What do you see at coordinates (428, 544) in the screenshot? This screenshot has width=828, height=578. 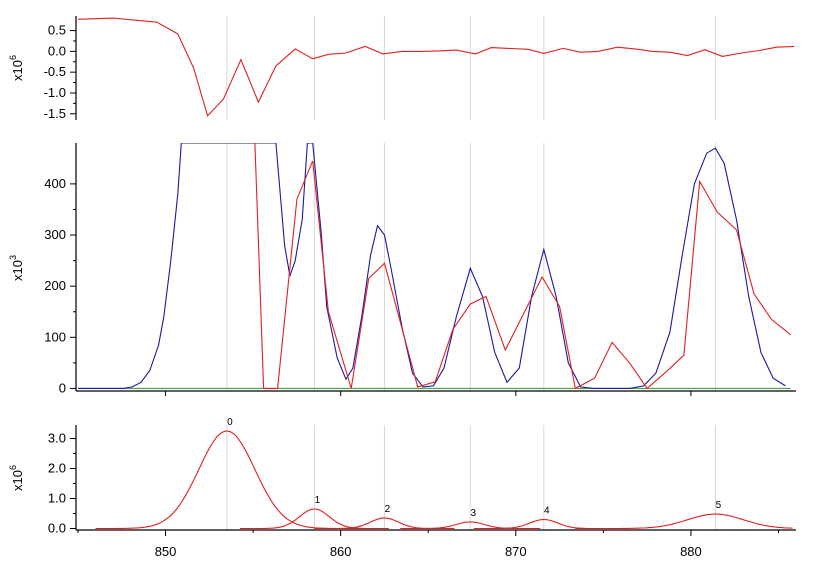 I see `peaks-x-ticks: 850 860 870 880` at bounding box center [428, 544].